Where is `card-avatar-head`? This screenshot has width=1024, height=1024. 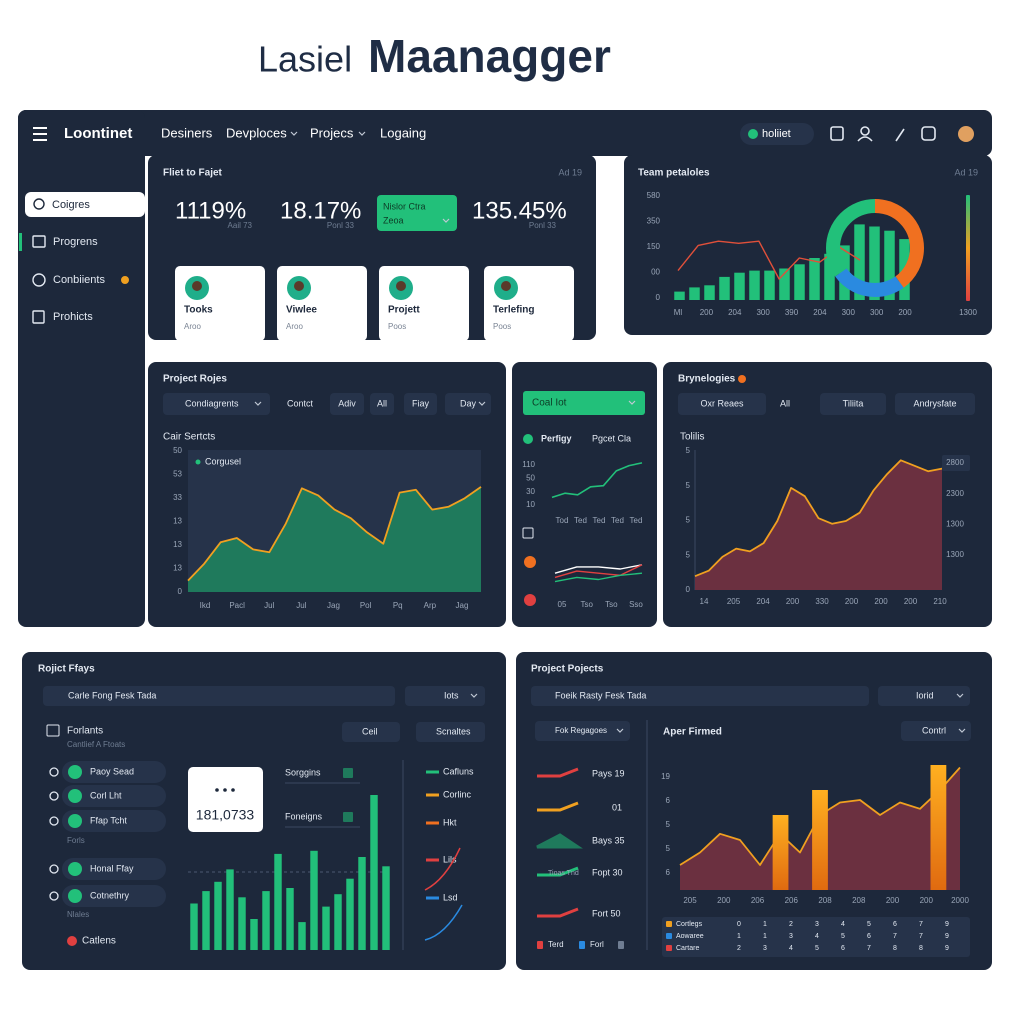 card-avatar-head is located at coordinates (299, 286).